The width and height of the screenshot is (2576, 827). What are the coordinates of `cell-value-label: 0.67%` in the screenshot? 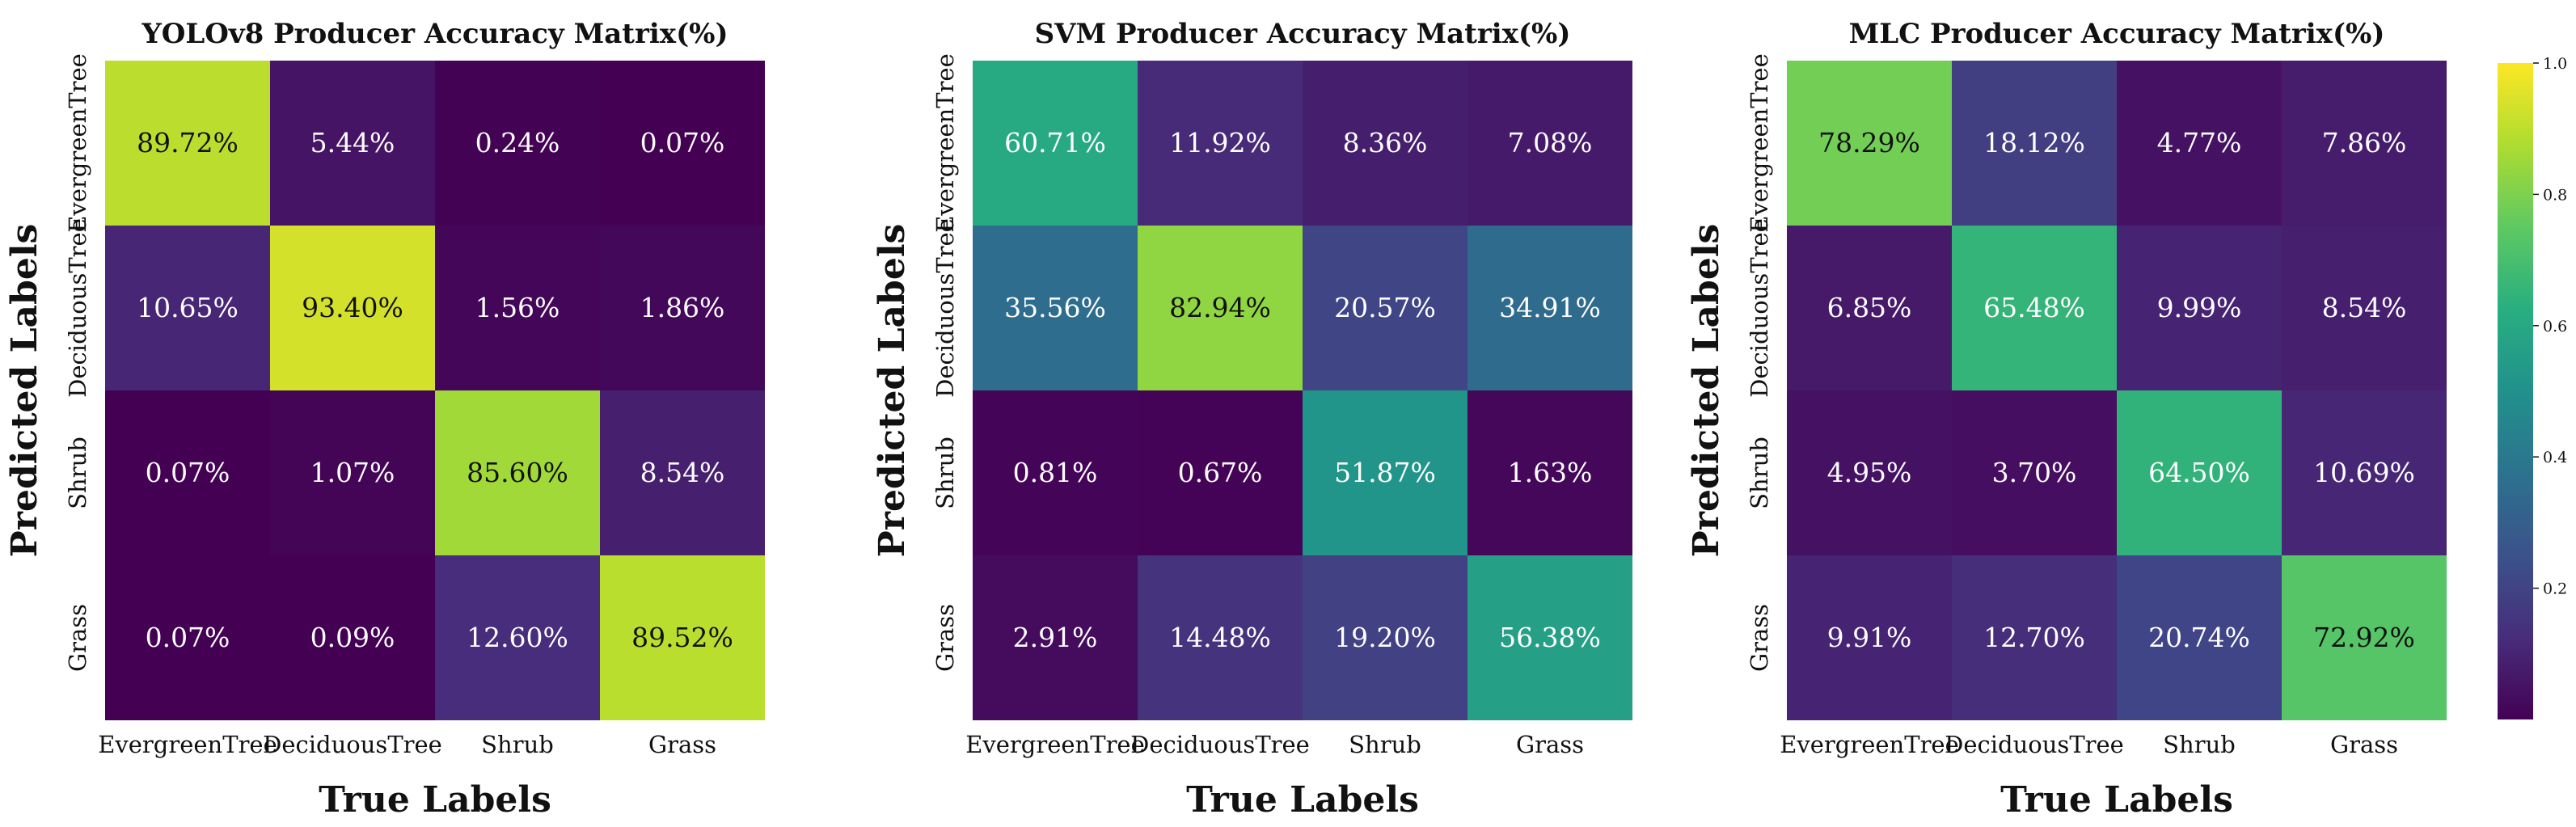 It's located at (1220, 472).